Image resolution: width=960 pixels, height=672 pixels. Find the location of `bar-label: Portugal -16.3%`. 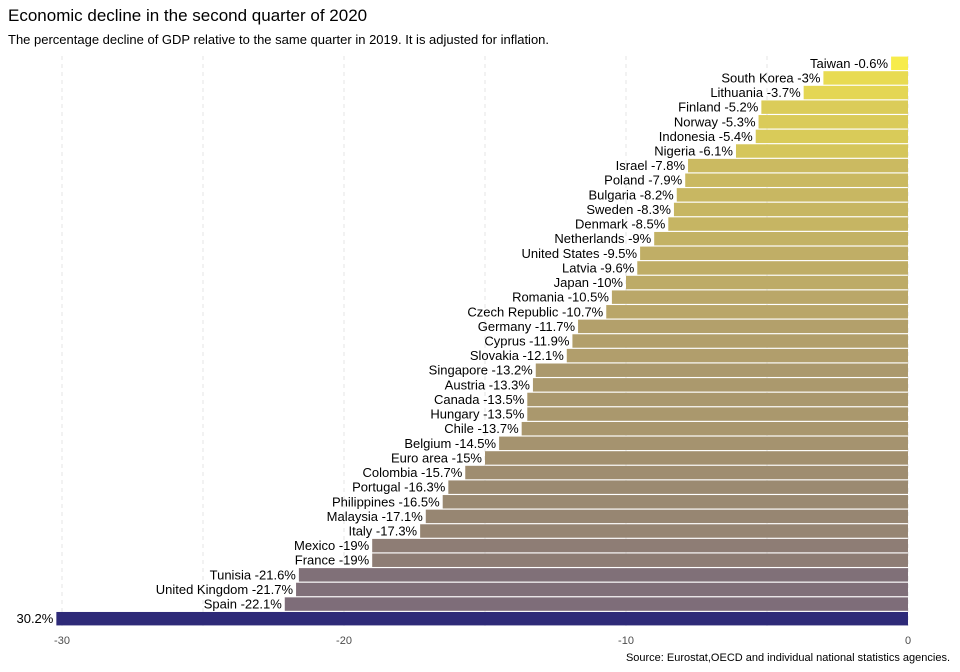

bar-label: Portugal -16.3% is located at coordinates (399, 487).